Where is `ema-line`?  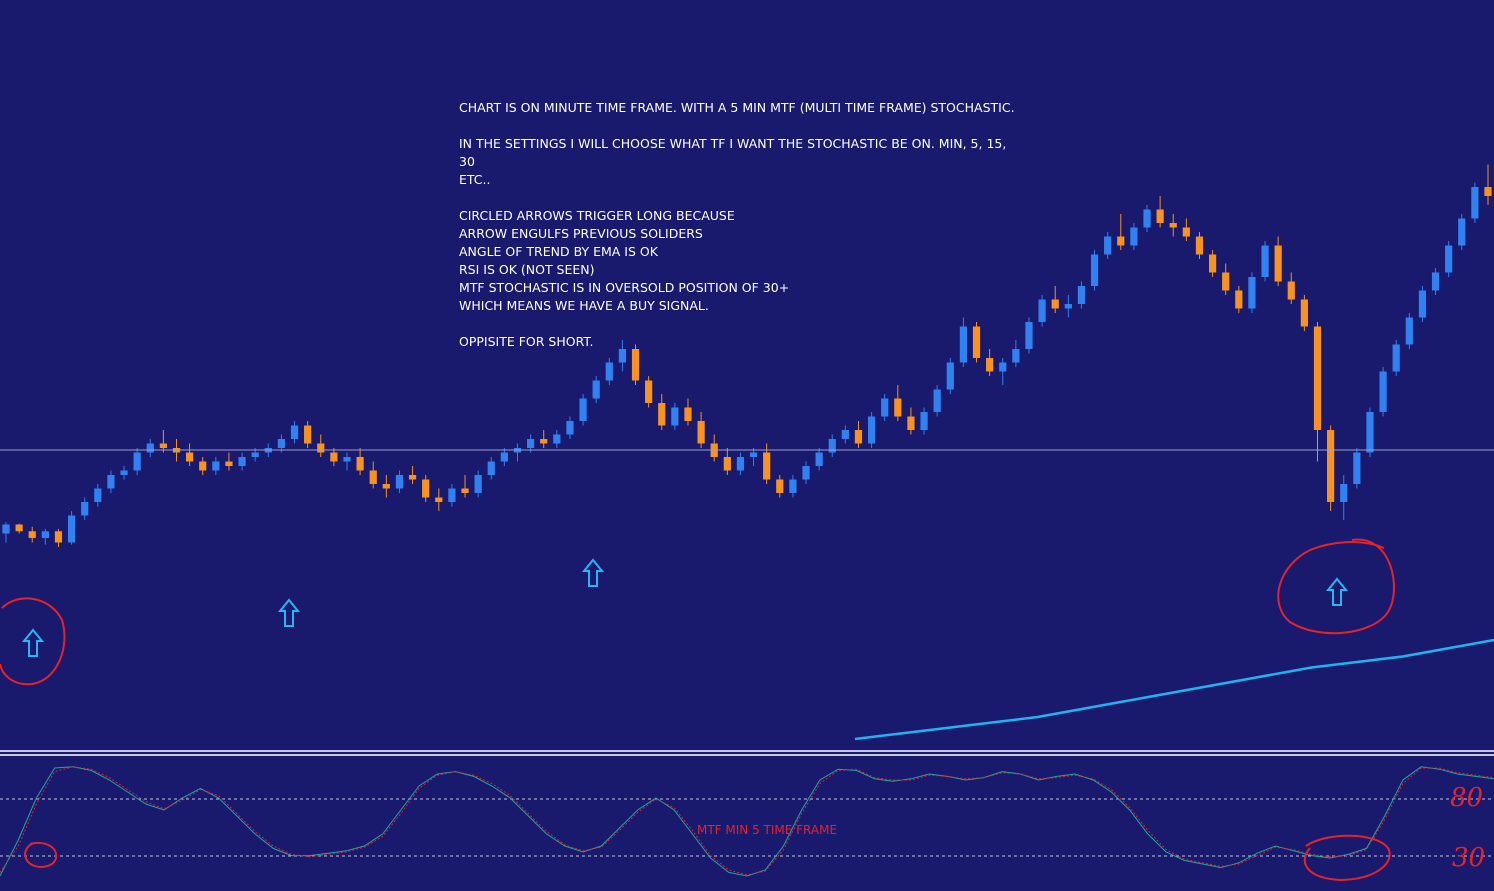
ema-line is located at coordinates (1174, 689).